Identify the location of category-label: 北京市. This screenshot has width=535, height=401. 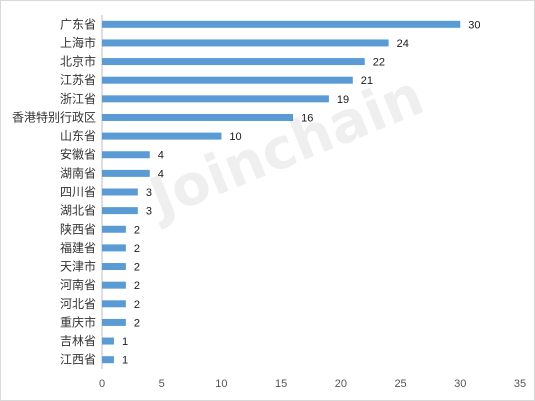
(78, 61).